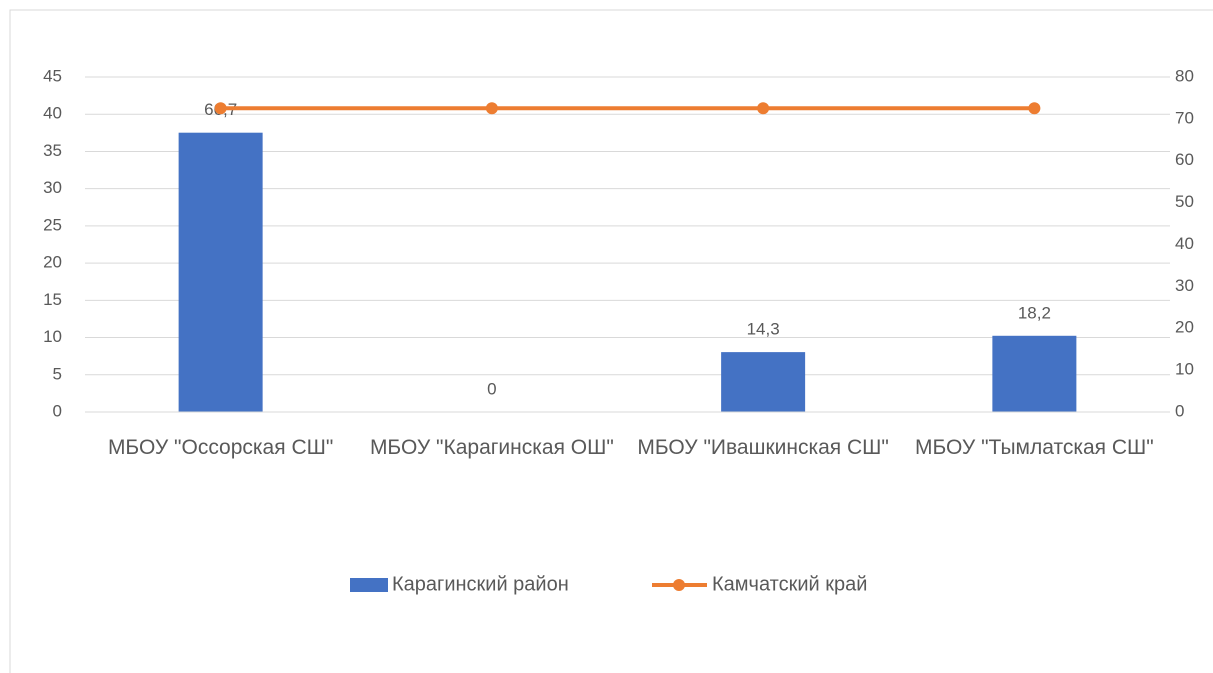  What do you see at coordinates (52, 187) in the screenshot?
I see `y-tick-label: 30` at bounding box center [52, 187].